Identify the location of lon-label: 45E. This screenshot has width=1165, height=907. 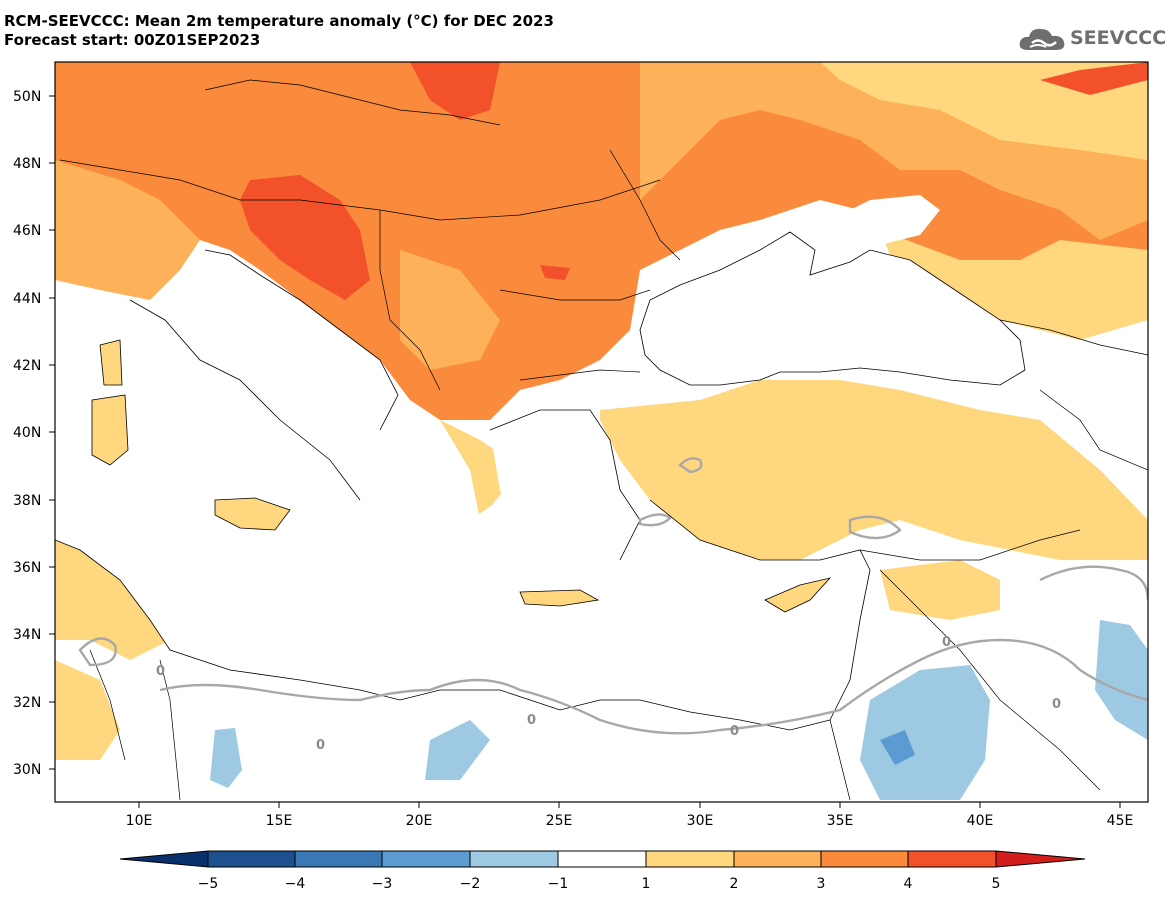
(1120, 821).